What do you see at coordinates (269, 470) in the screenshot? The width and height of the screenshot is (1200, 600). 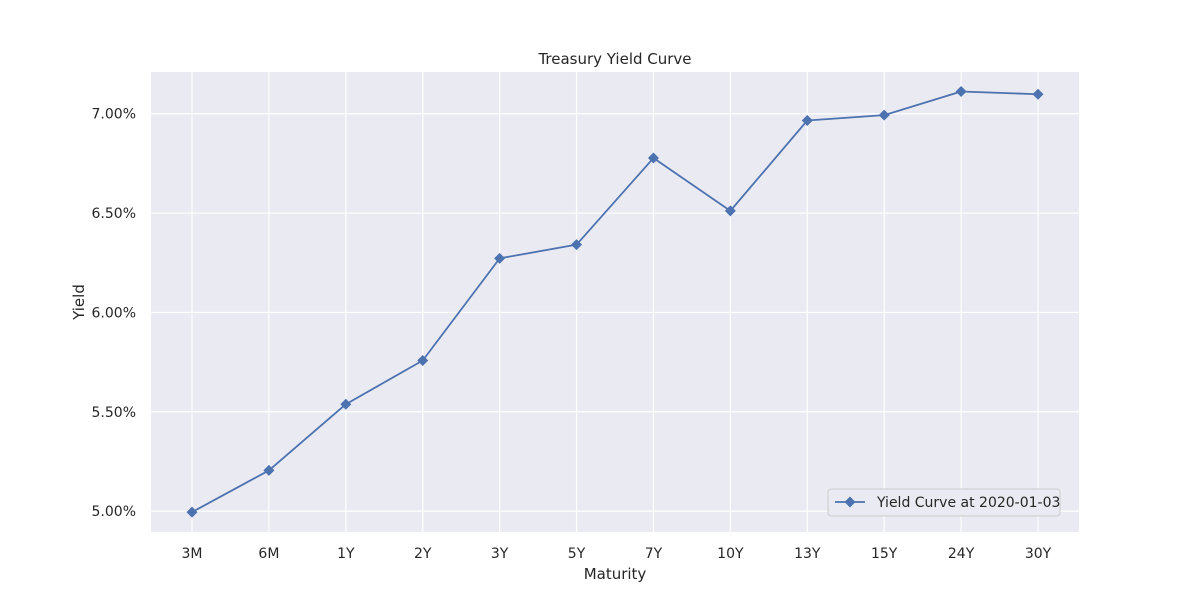 I see `data-point-6m` at bounding box center [269, 470].